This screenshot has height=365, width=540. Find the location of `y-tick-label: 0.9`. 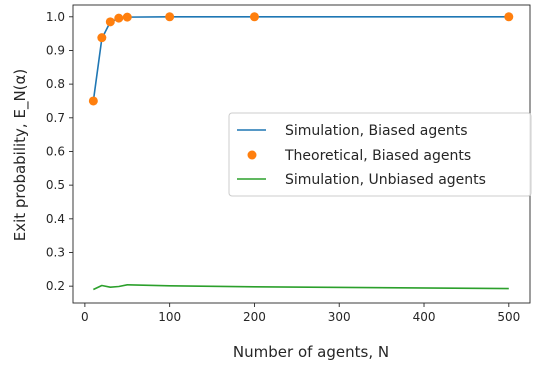

y-tick-label: 0.9 is located at coordinates (55, 50).